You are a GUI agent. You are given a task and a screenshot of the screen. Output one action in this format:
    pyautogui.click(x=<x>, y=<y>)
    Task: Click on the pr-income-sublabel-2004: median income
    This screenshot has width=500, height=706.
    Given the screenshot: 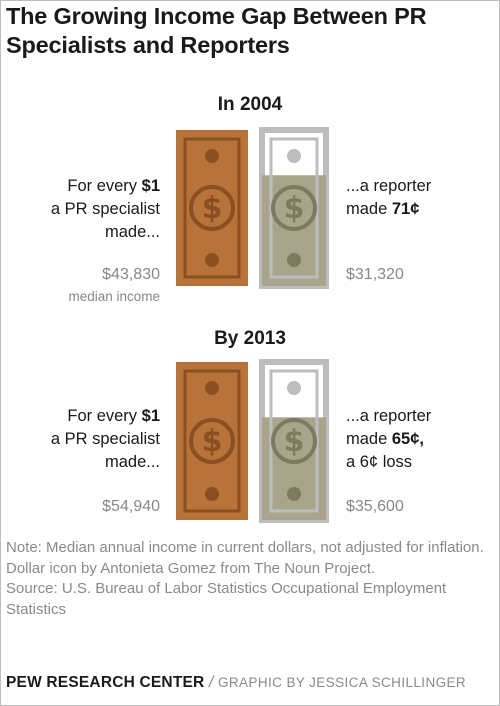 What is the action you would take?
    pyautogui.click(x=114, y=296)
    